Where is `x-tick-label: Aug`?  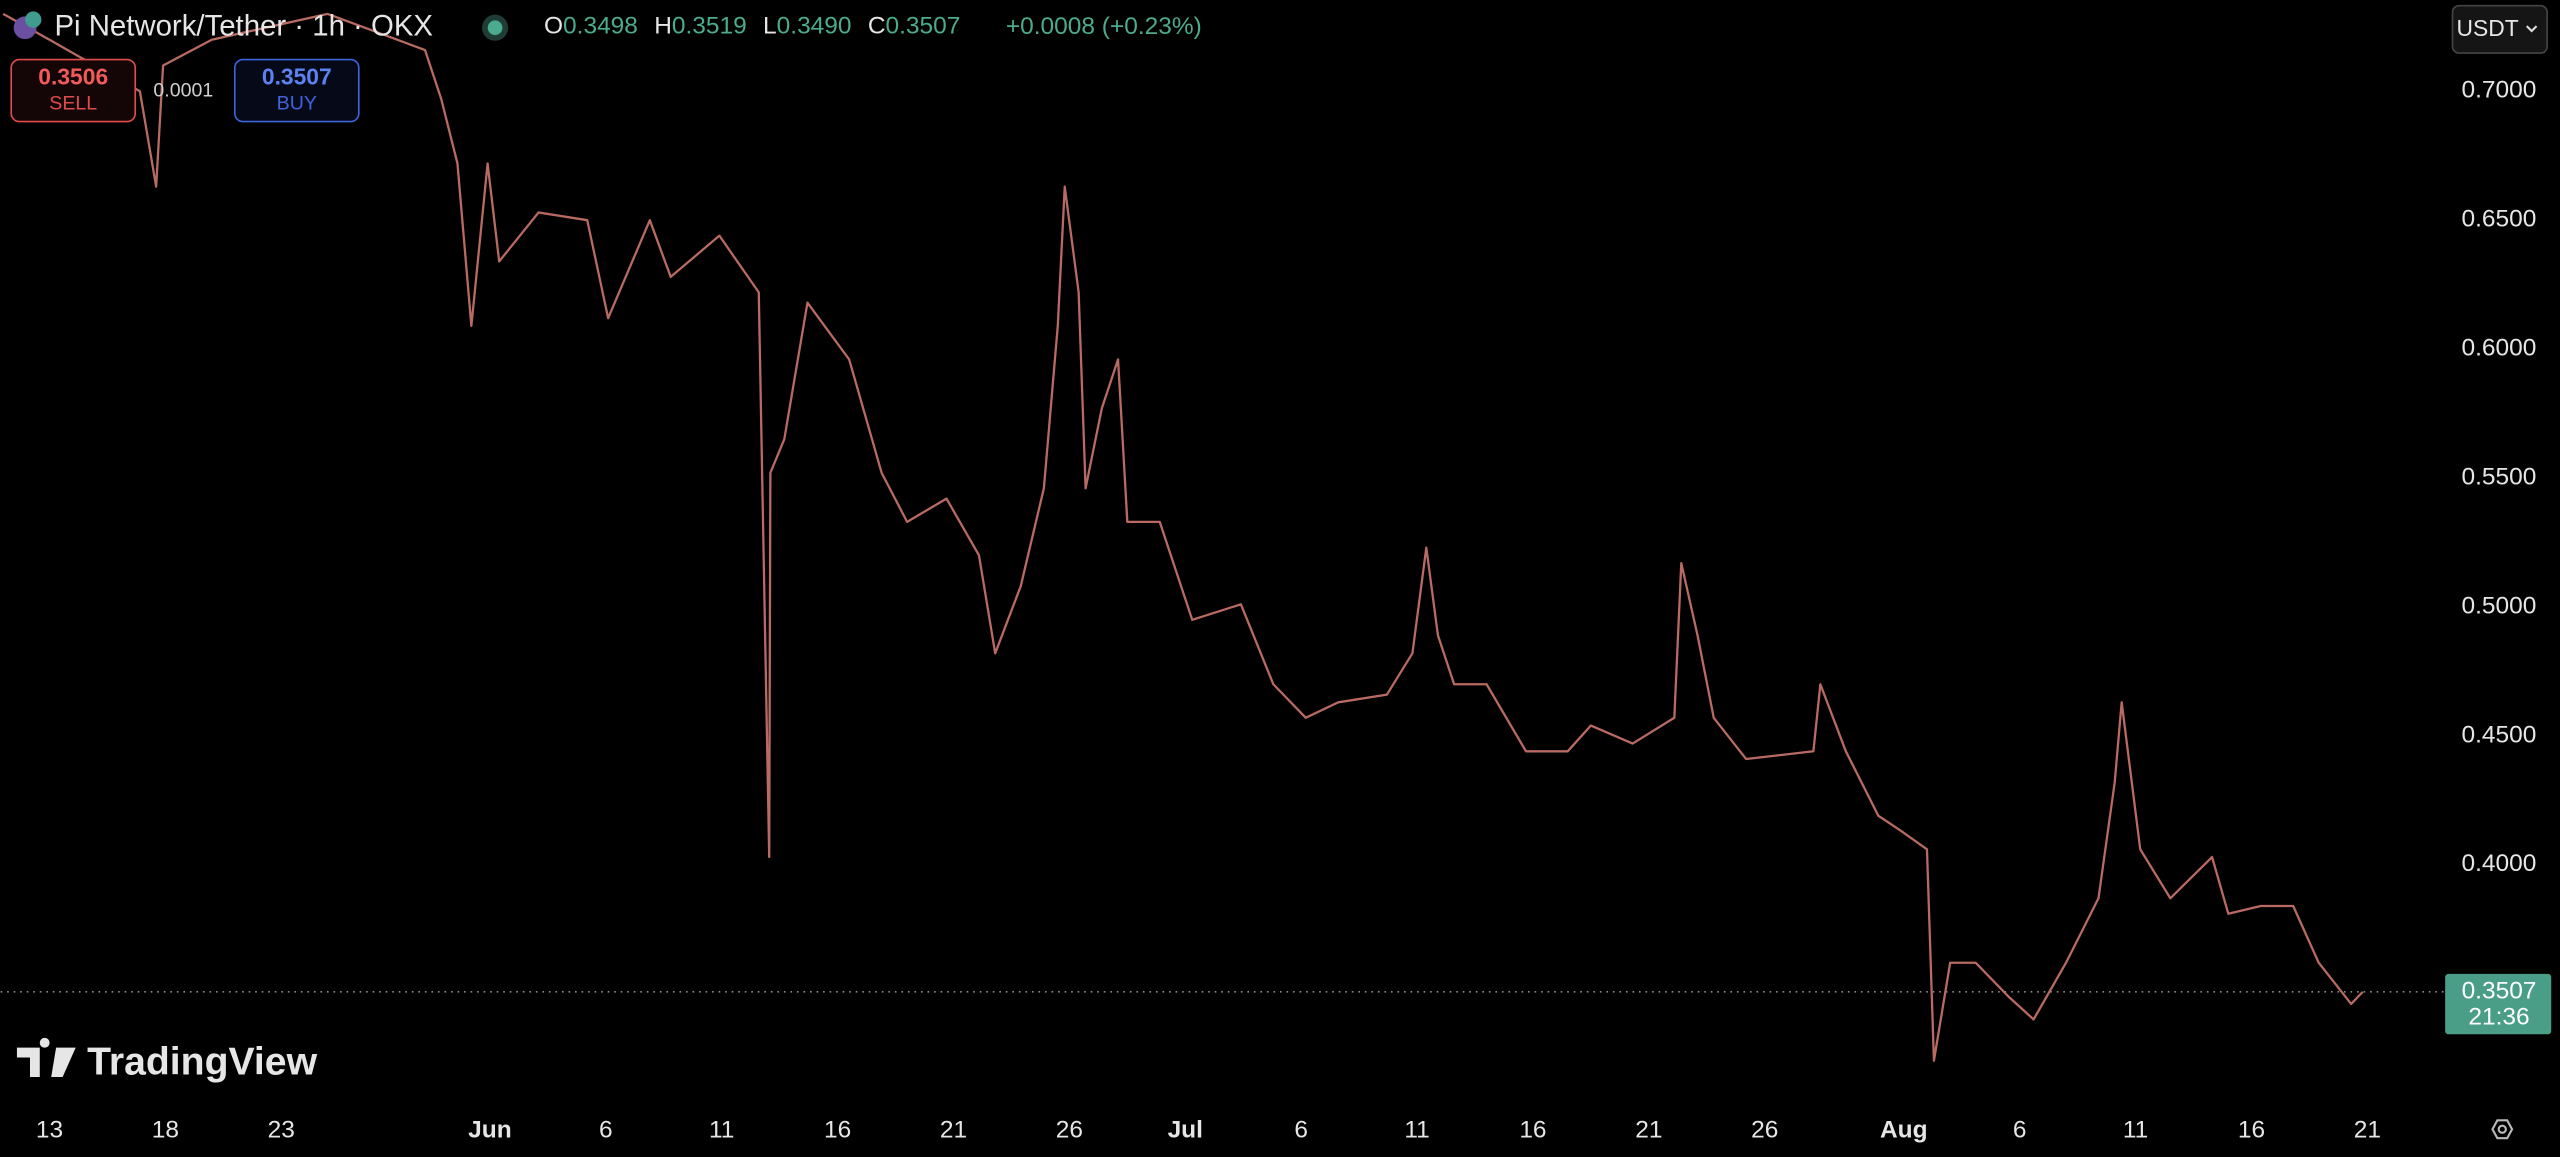 x-tick-label: Aug is located at coordinates (1904, 1129).